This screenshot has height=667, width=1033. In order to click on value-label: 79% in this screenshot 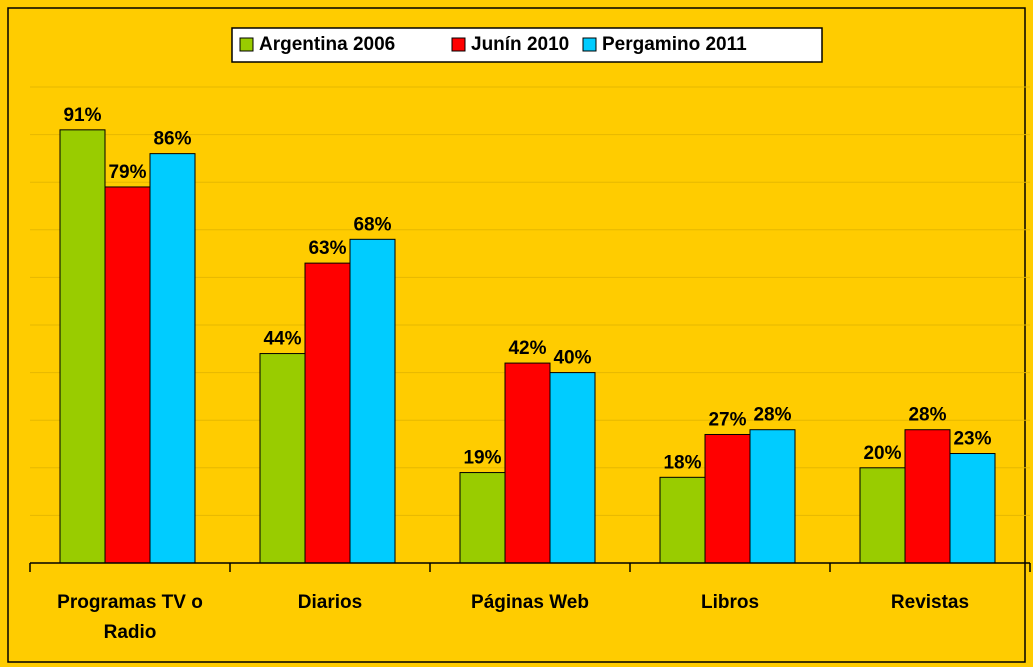, I will do `click(127, 172)`.